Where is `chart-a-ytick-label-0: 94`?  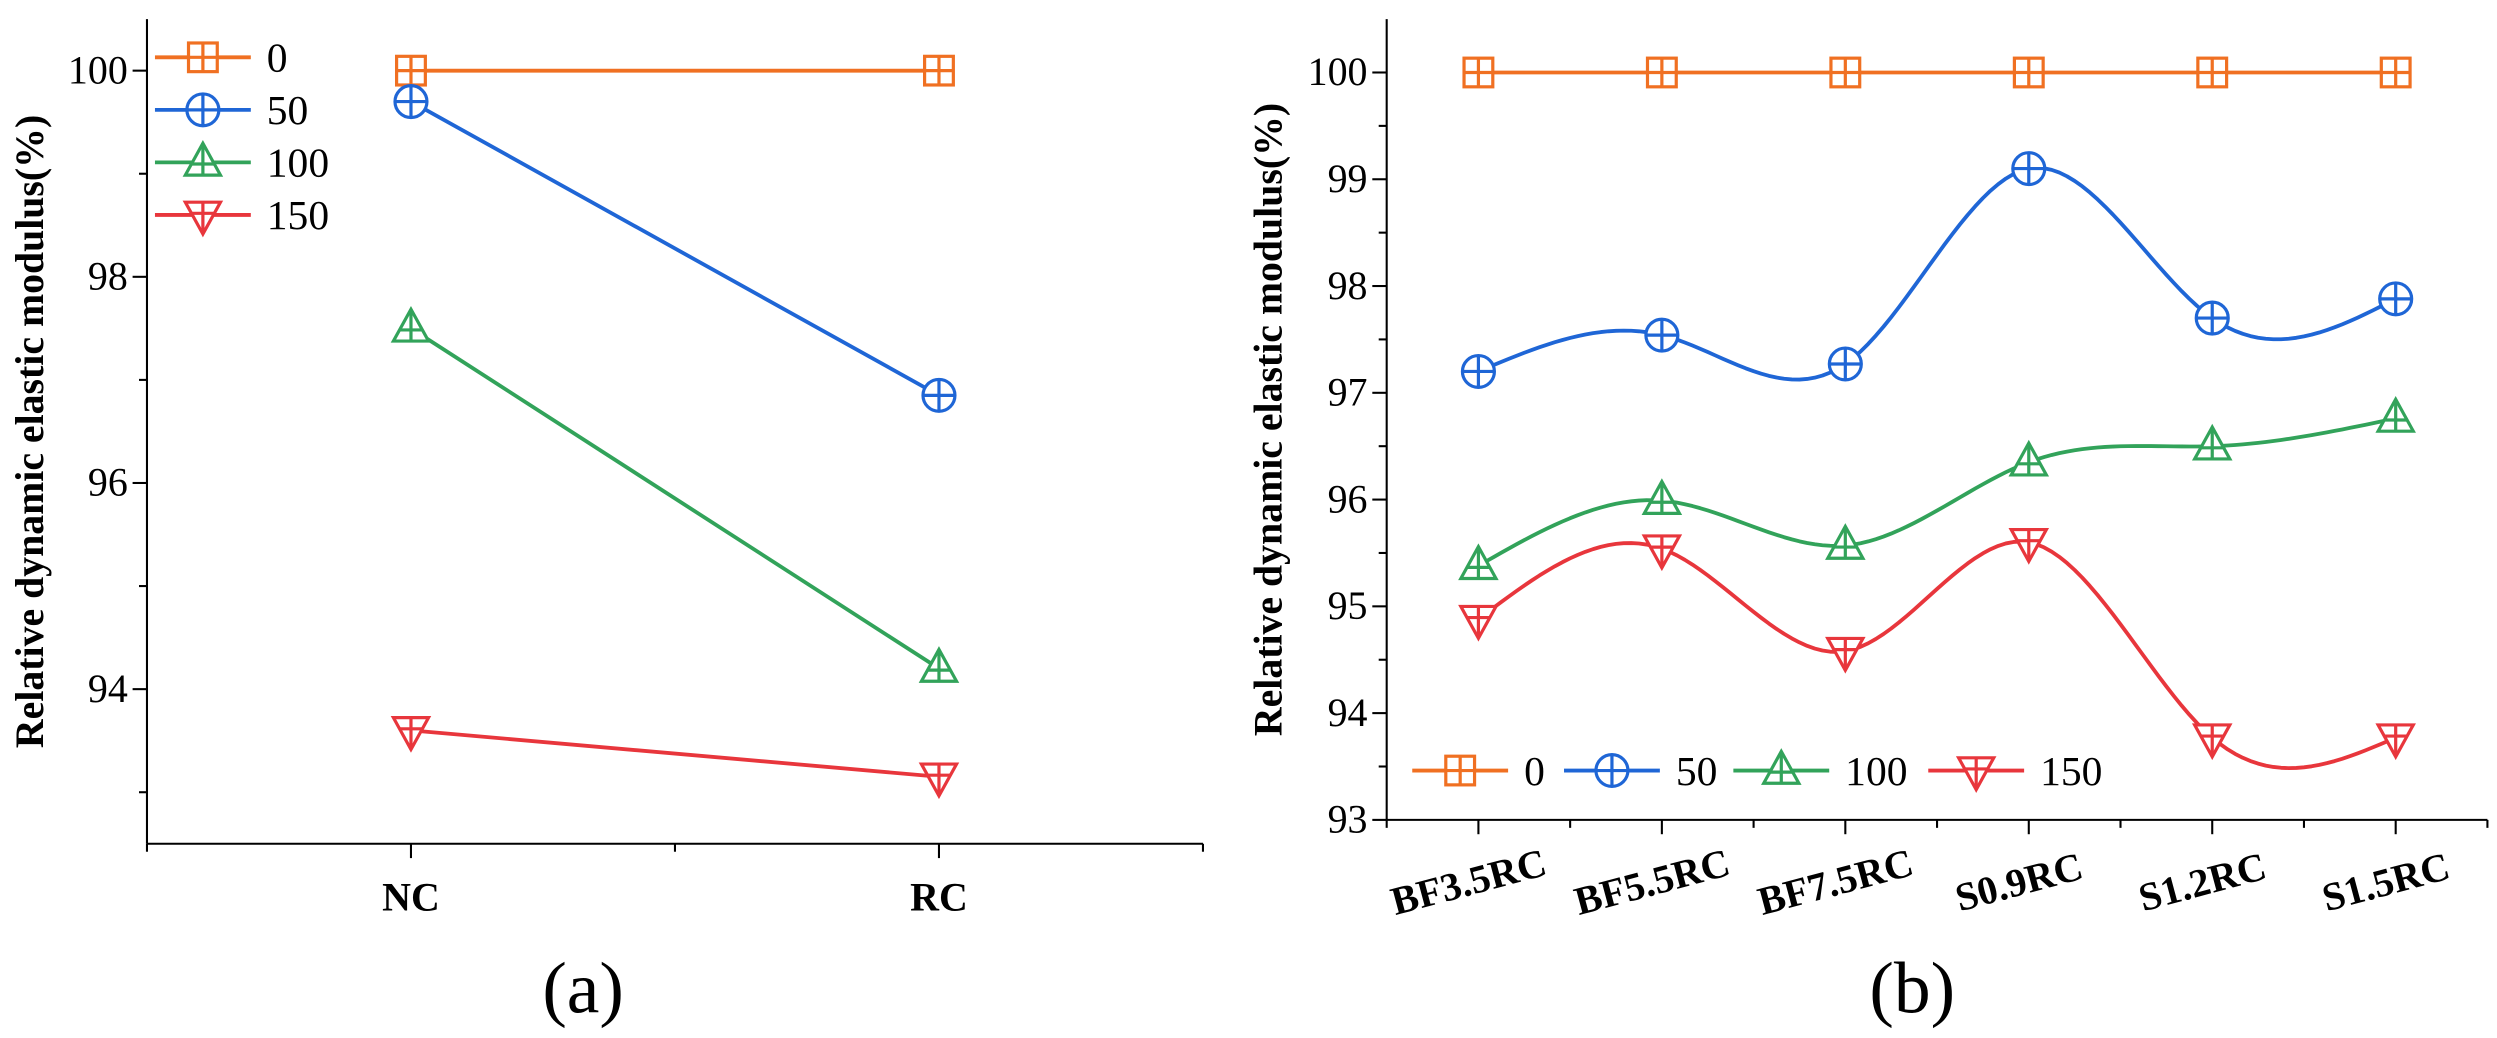
chart-a-ytick-label-0: 94 is located at coordinates (108, 688).